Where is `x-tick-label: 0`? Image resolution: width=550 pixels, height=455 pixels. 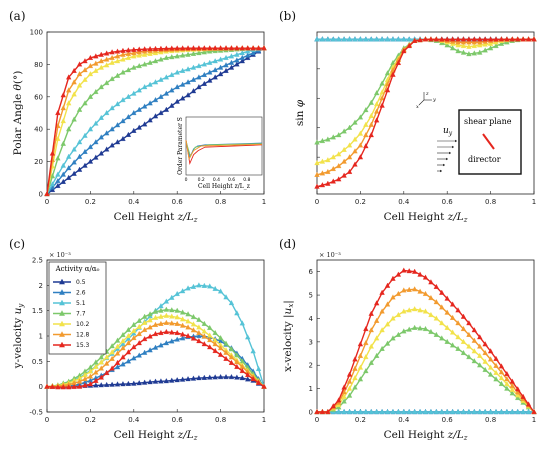 x-tick-label: 0 is located at coordinates (47, 420).